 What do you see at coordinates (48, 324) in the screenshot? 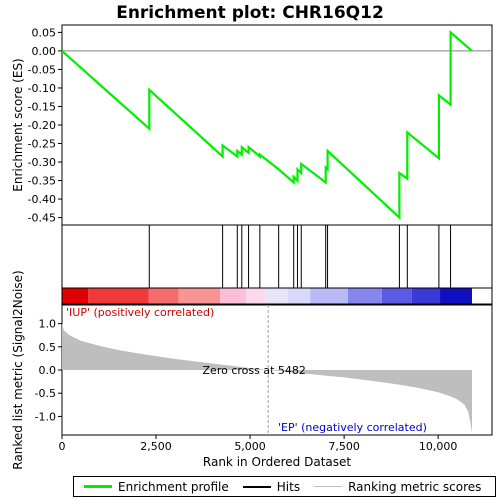
I see `metric-y-tick-label: 1.0` at bounding box center [48, 324].